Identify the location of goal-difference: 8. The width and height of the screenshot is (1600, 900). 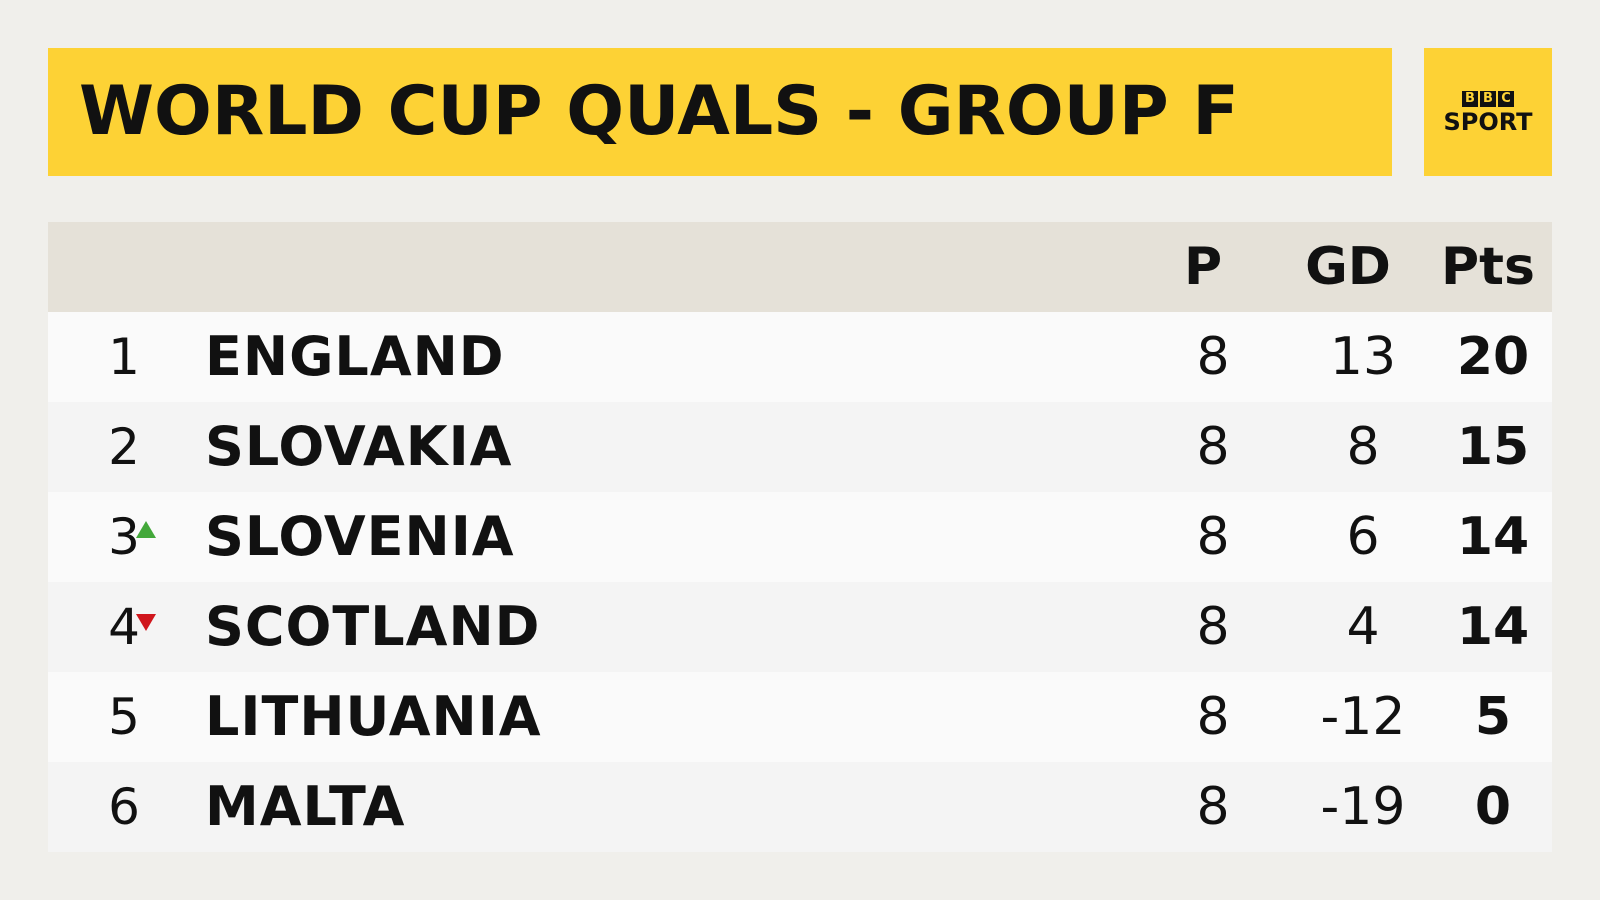
(1363, 447).